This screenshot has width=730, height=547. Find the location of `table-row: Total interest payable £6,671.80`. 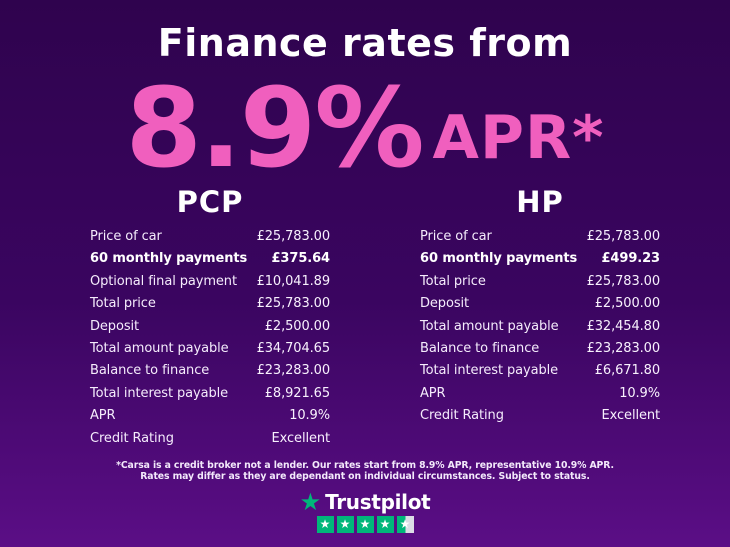

table-row: Total interest payable £6,671.80 is located at coordinates (540, 374).